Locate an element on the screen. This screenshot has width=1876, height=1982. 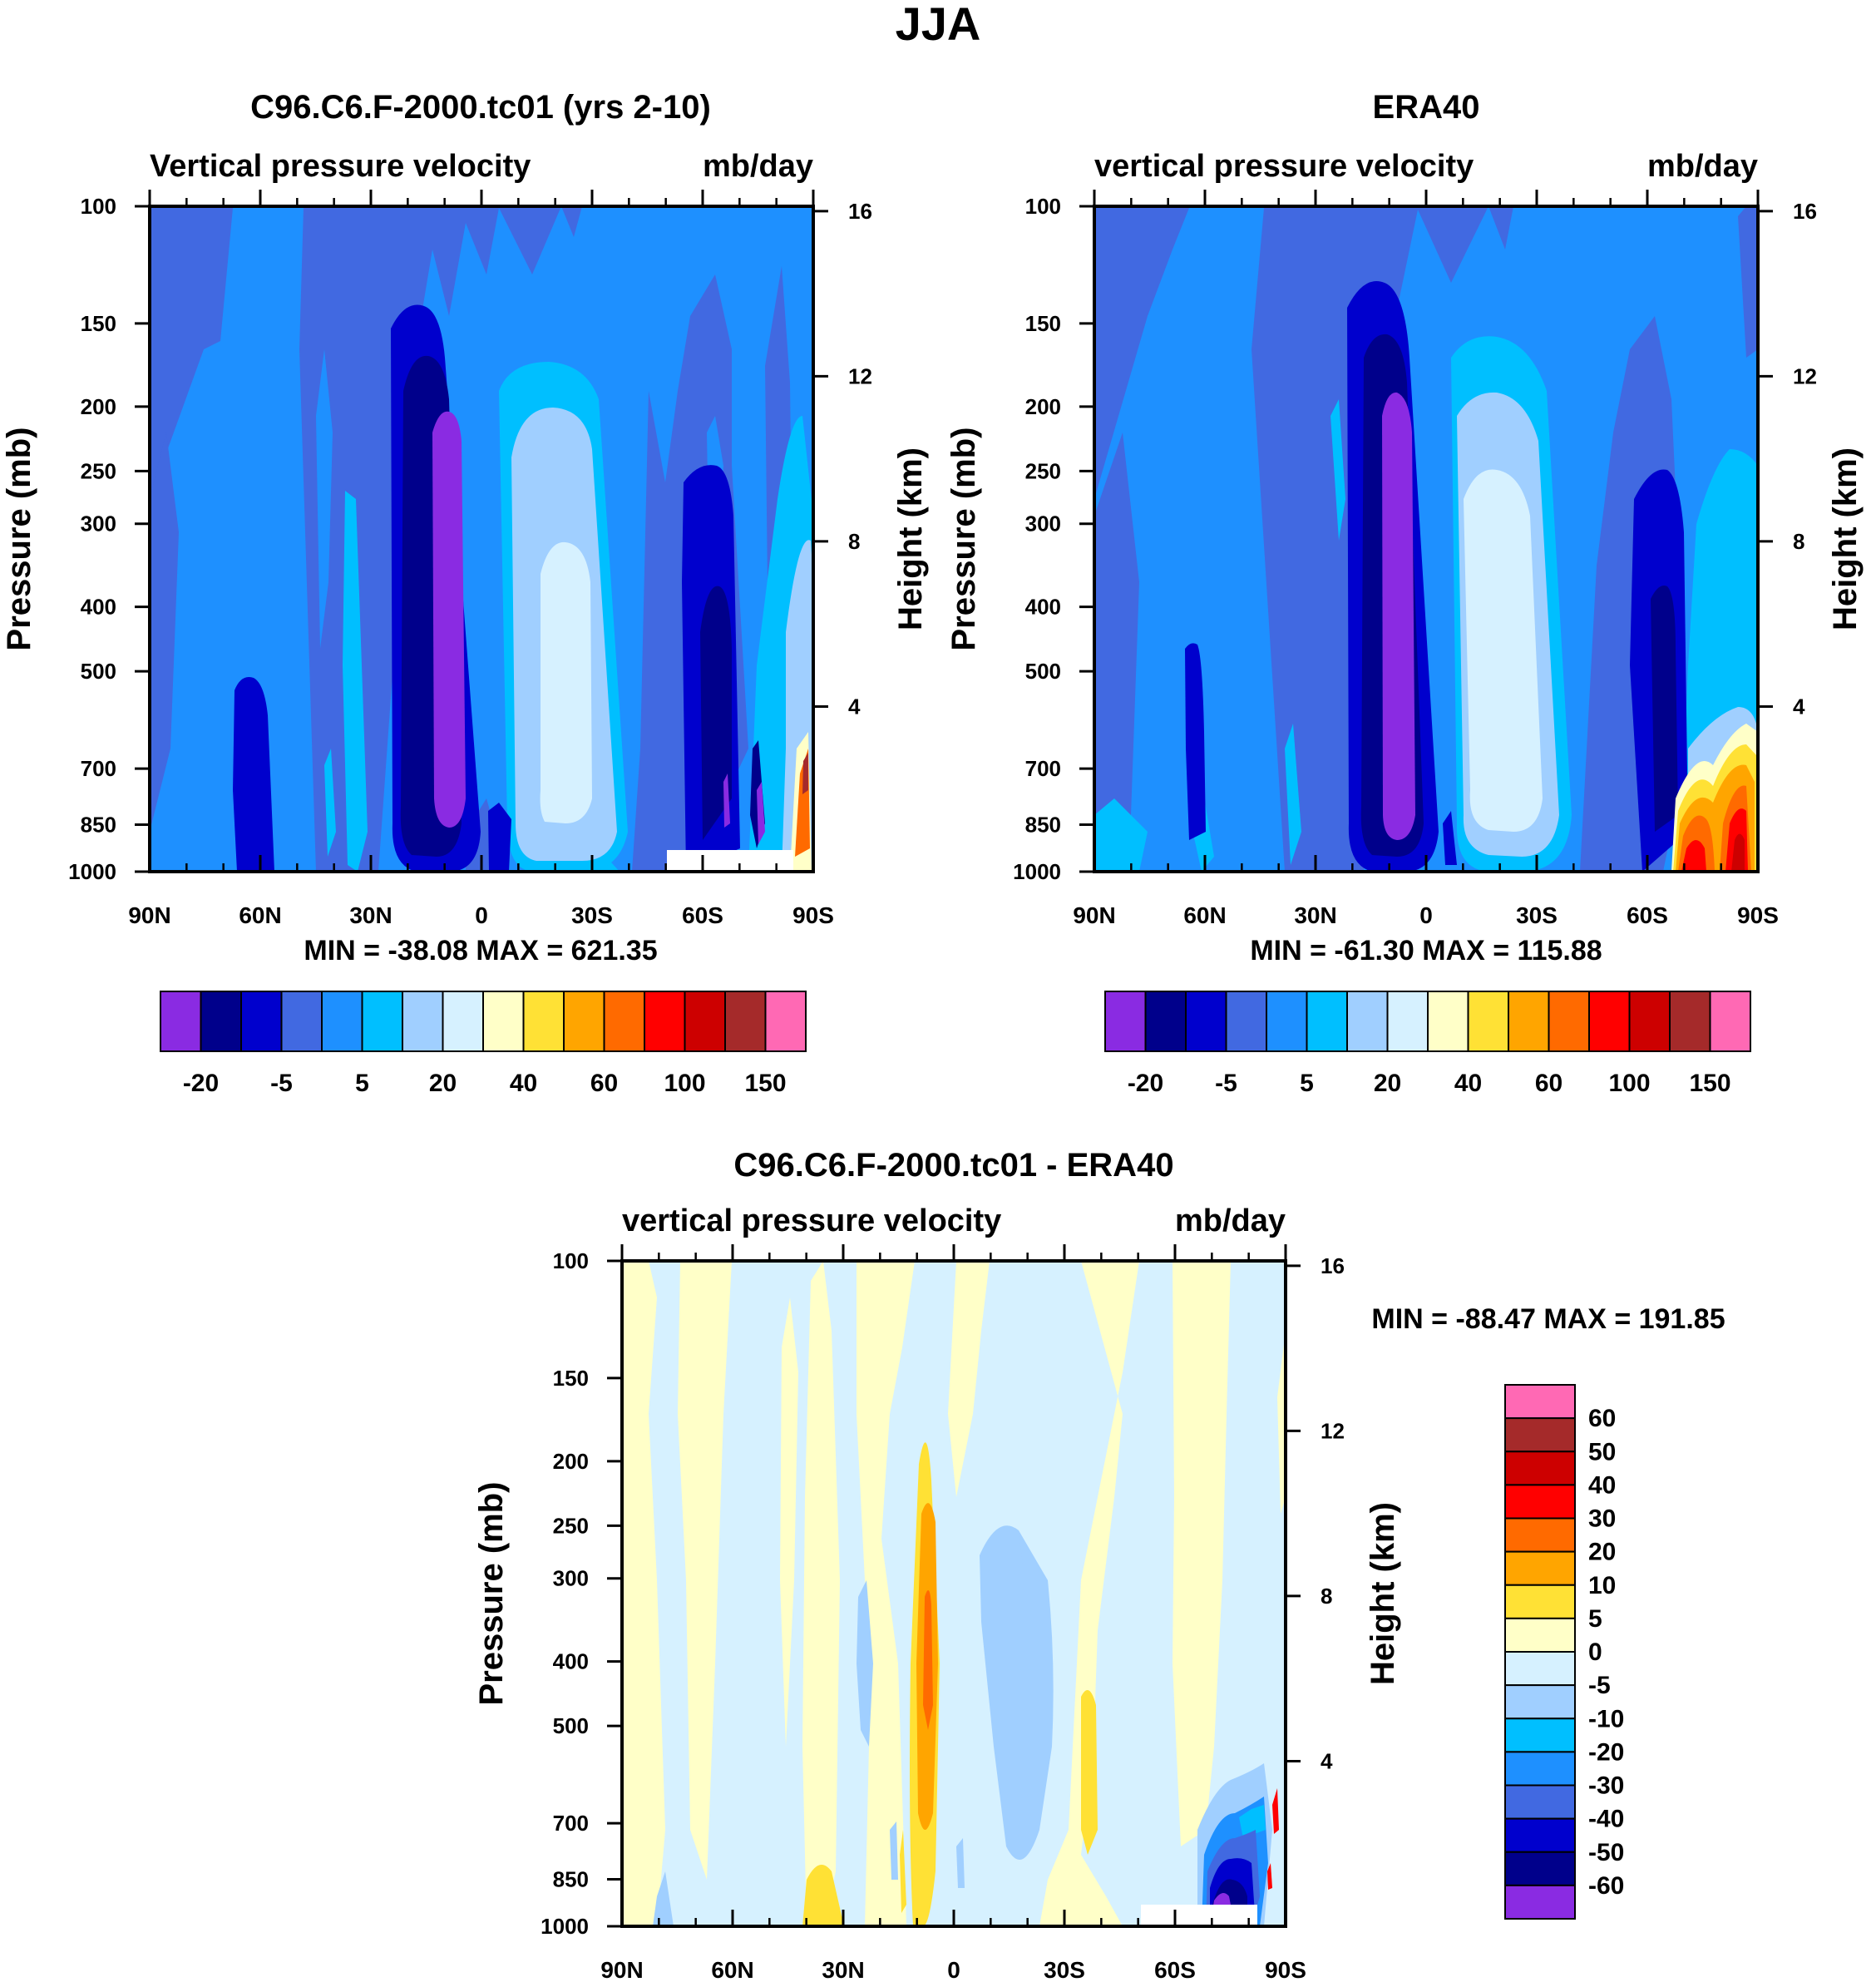
y-tick-label: 700 is located at coordinates (571, 1824).